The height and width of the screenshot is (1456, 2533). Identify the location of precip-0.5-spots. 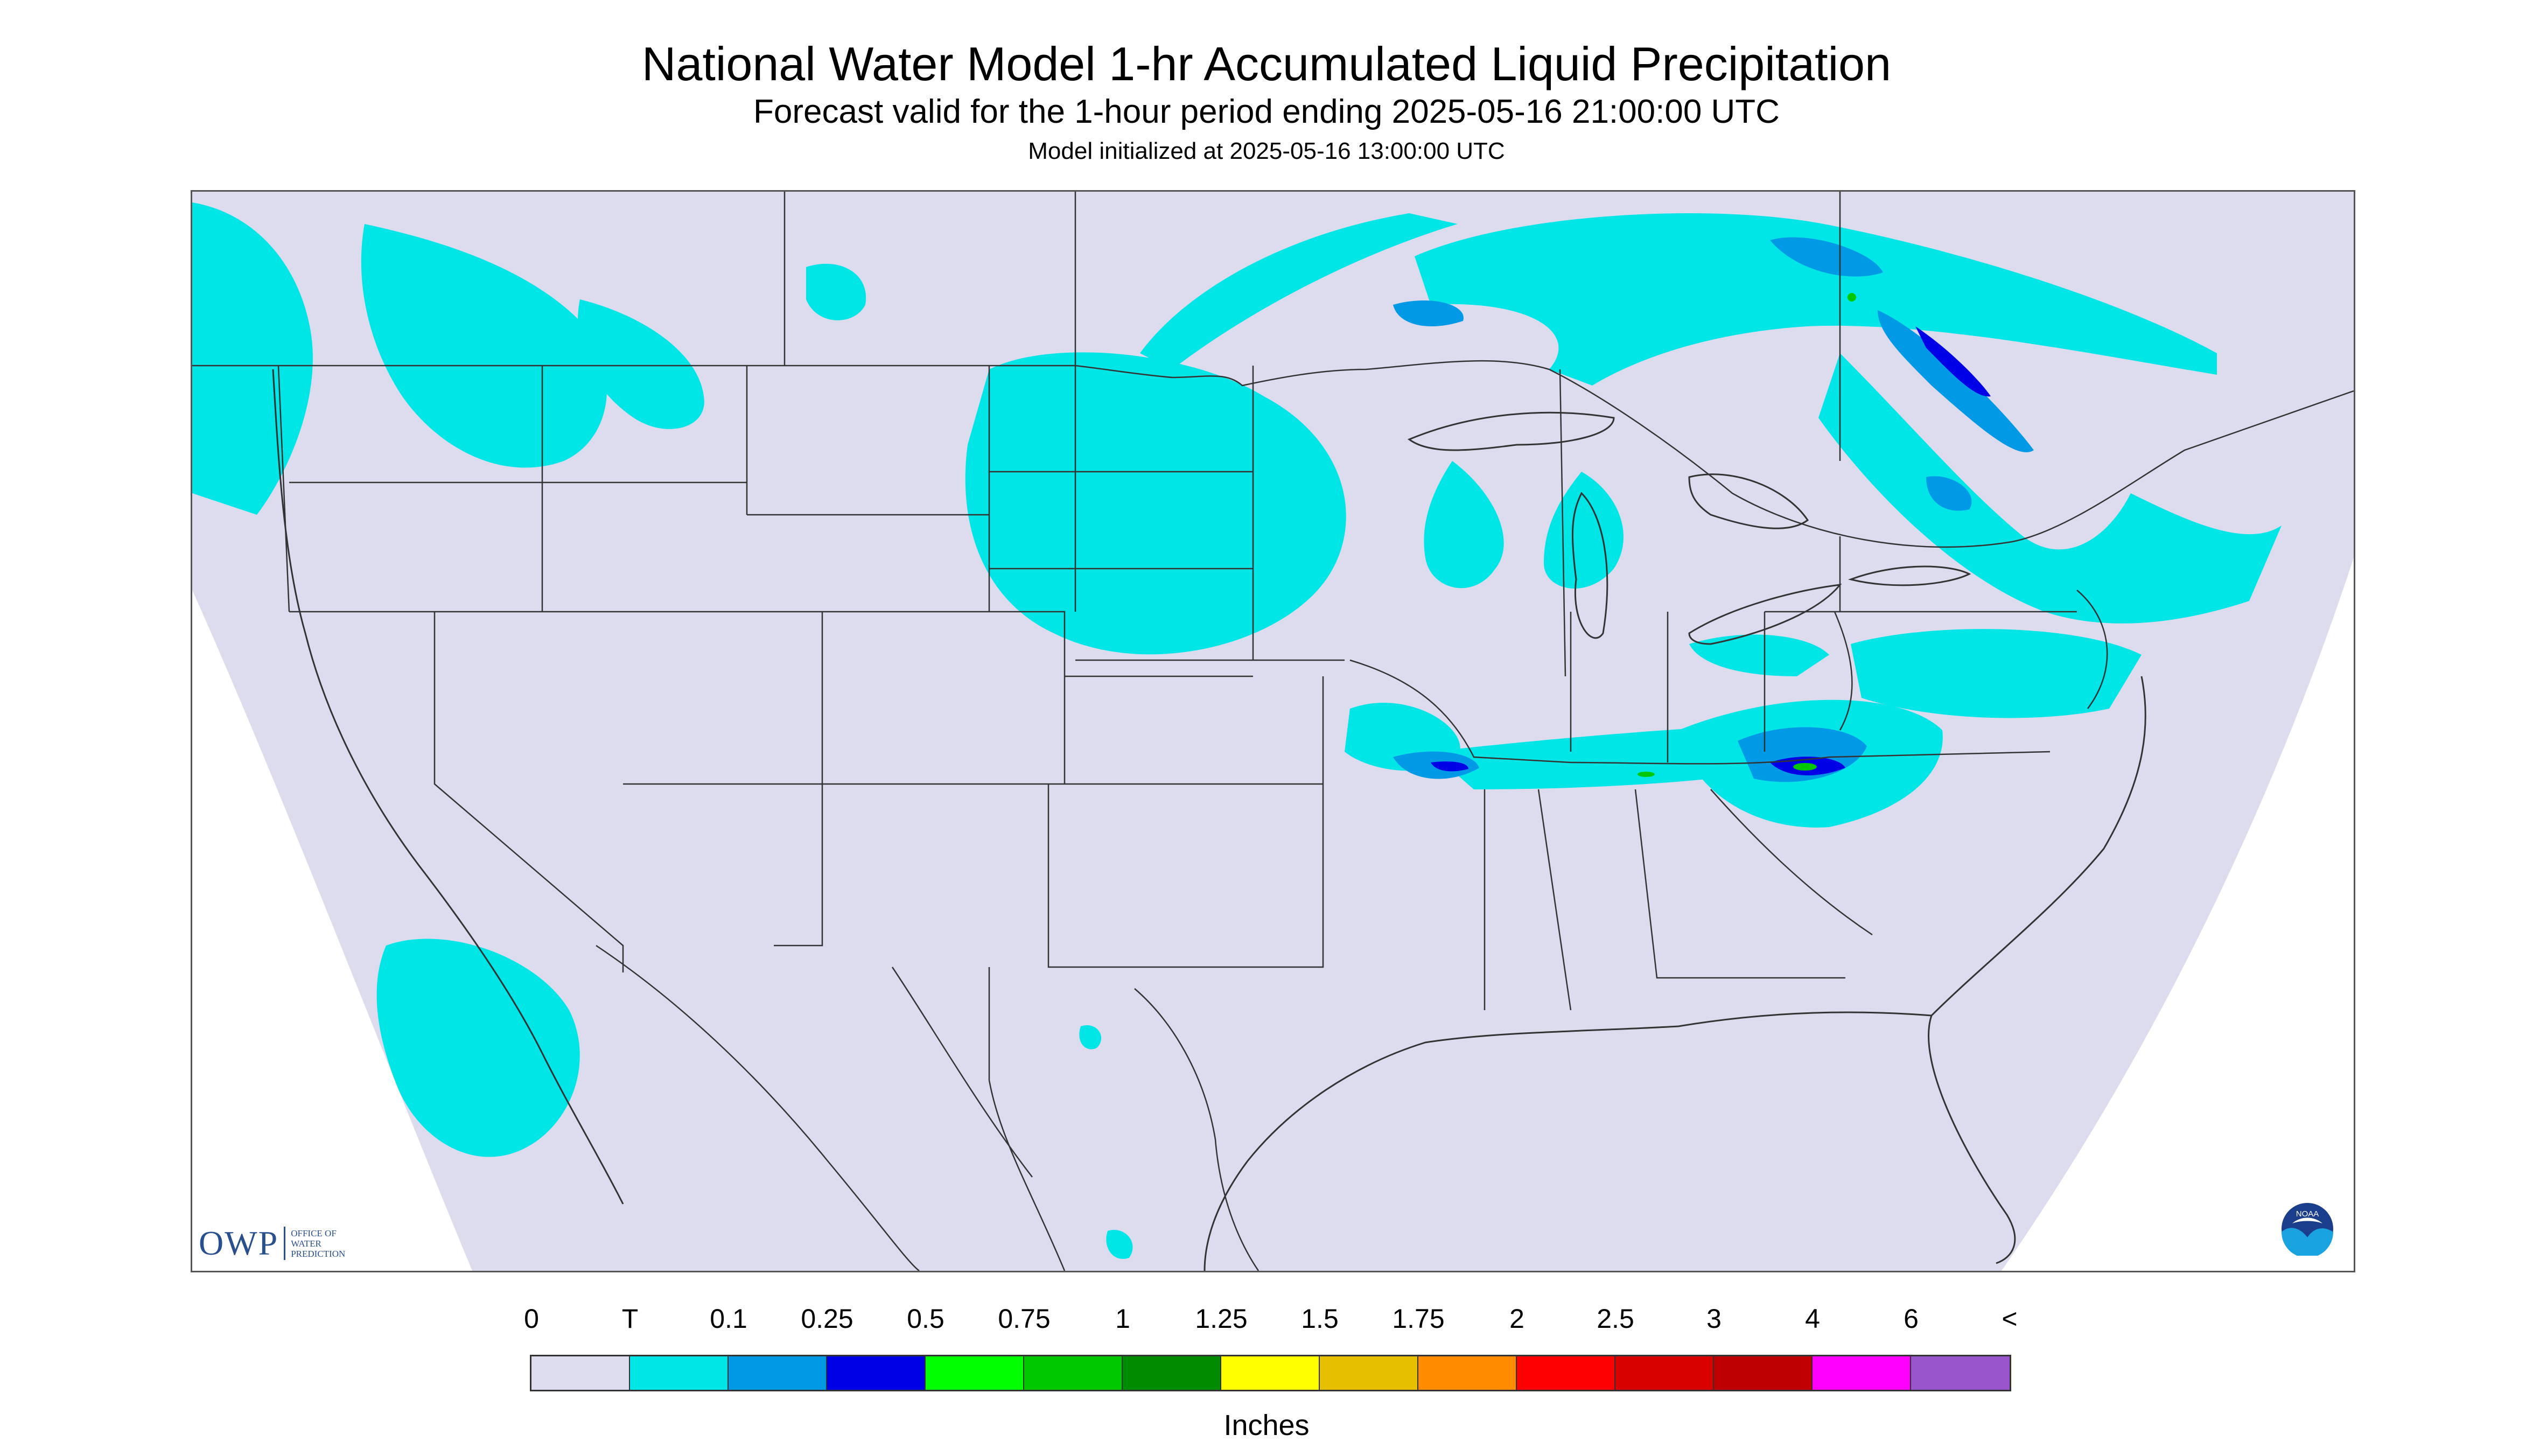
(1747, 535).